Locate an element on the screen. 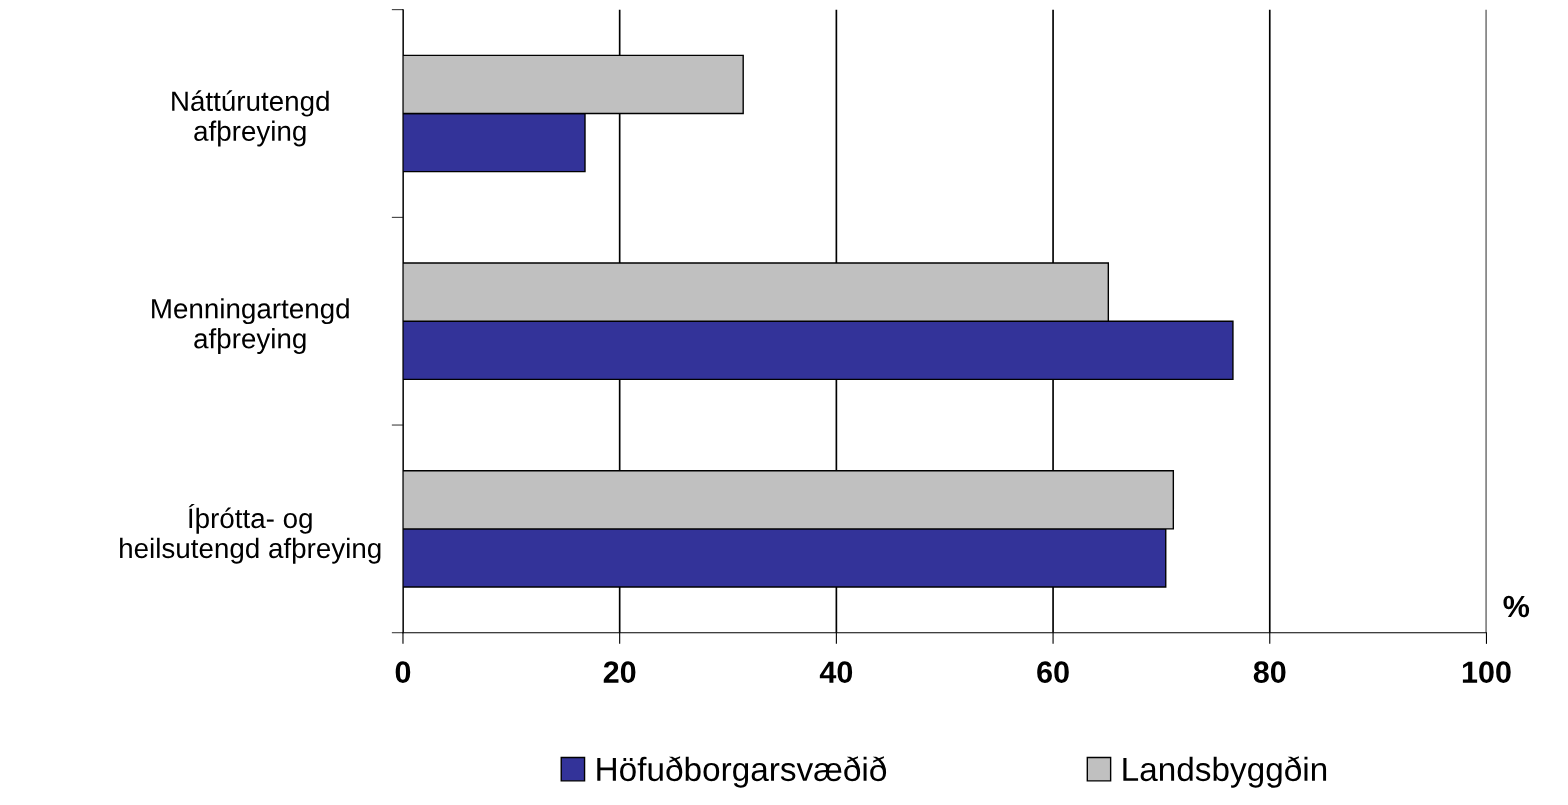 The height and width of the screenshot is (805, 1568). legend-label: Landsbyggðin is located at coordinates (1225, 772).